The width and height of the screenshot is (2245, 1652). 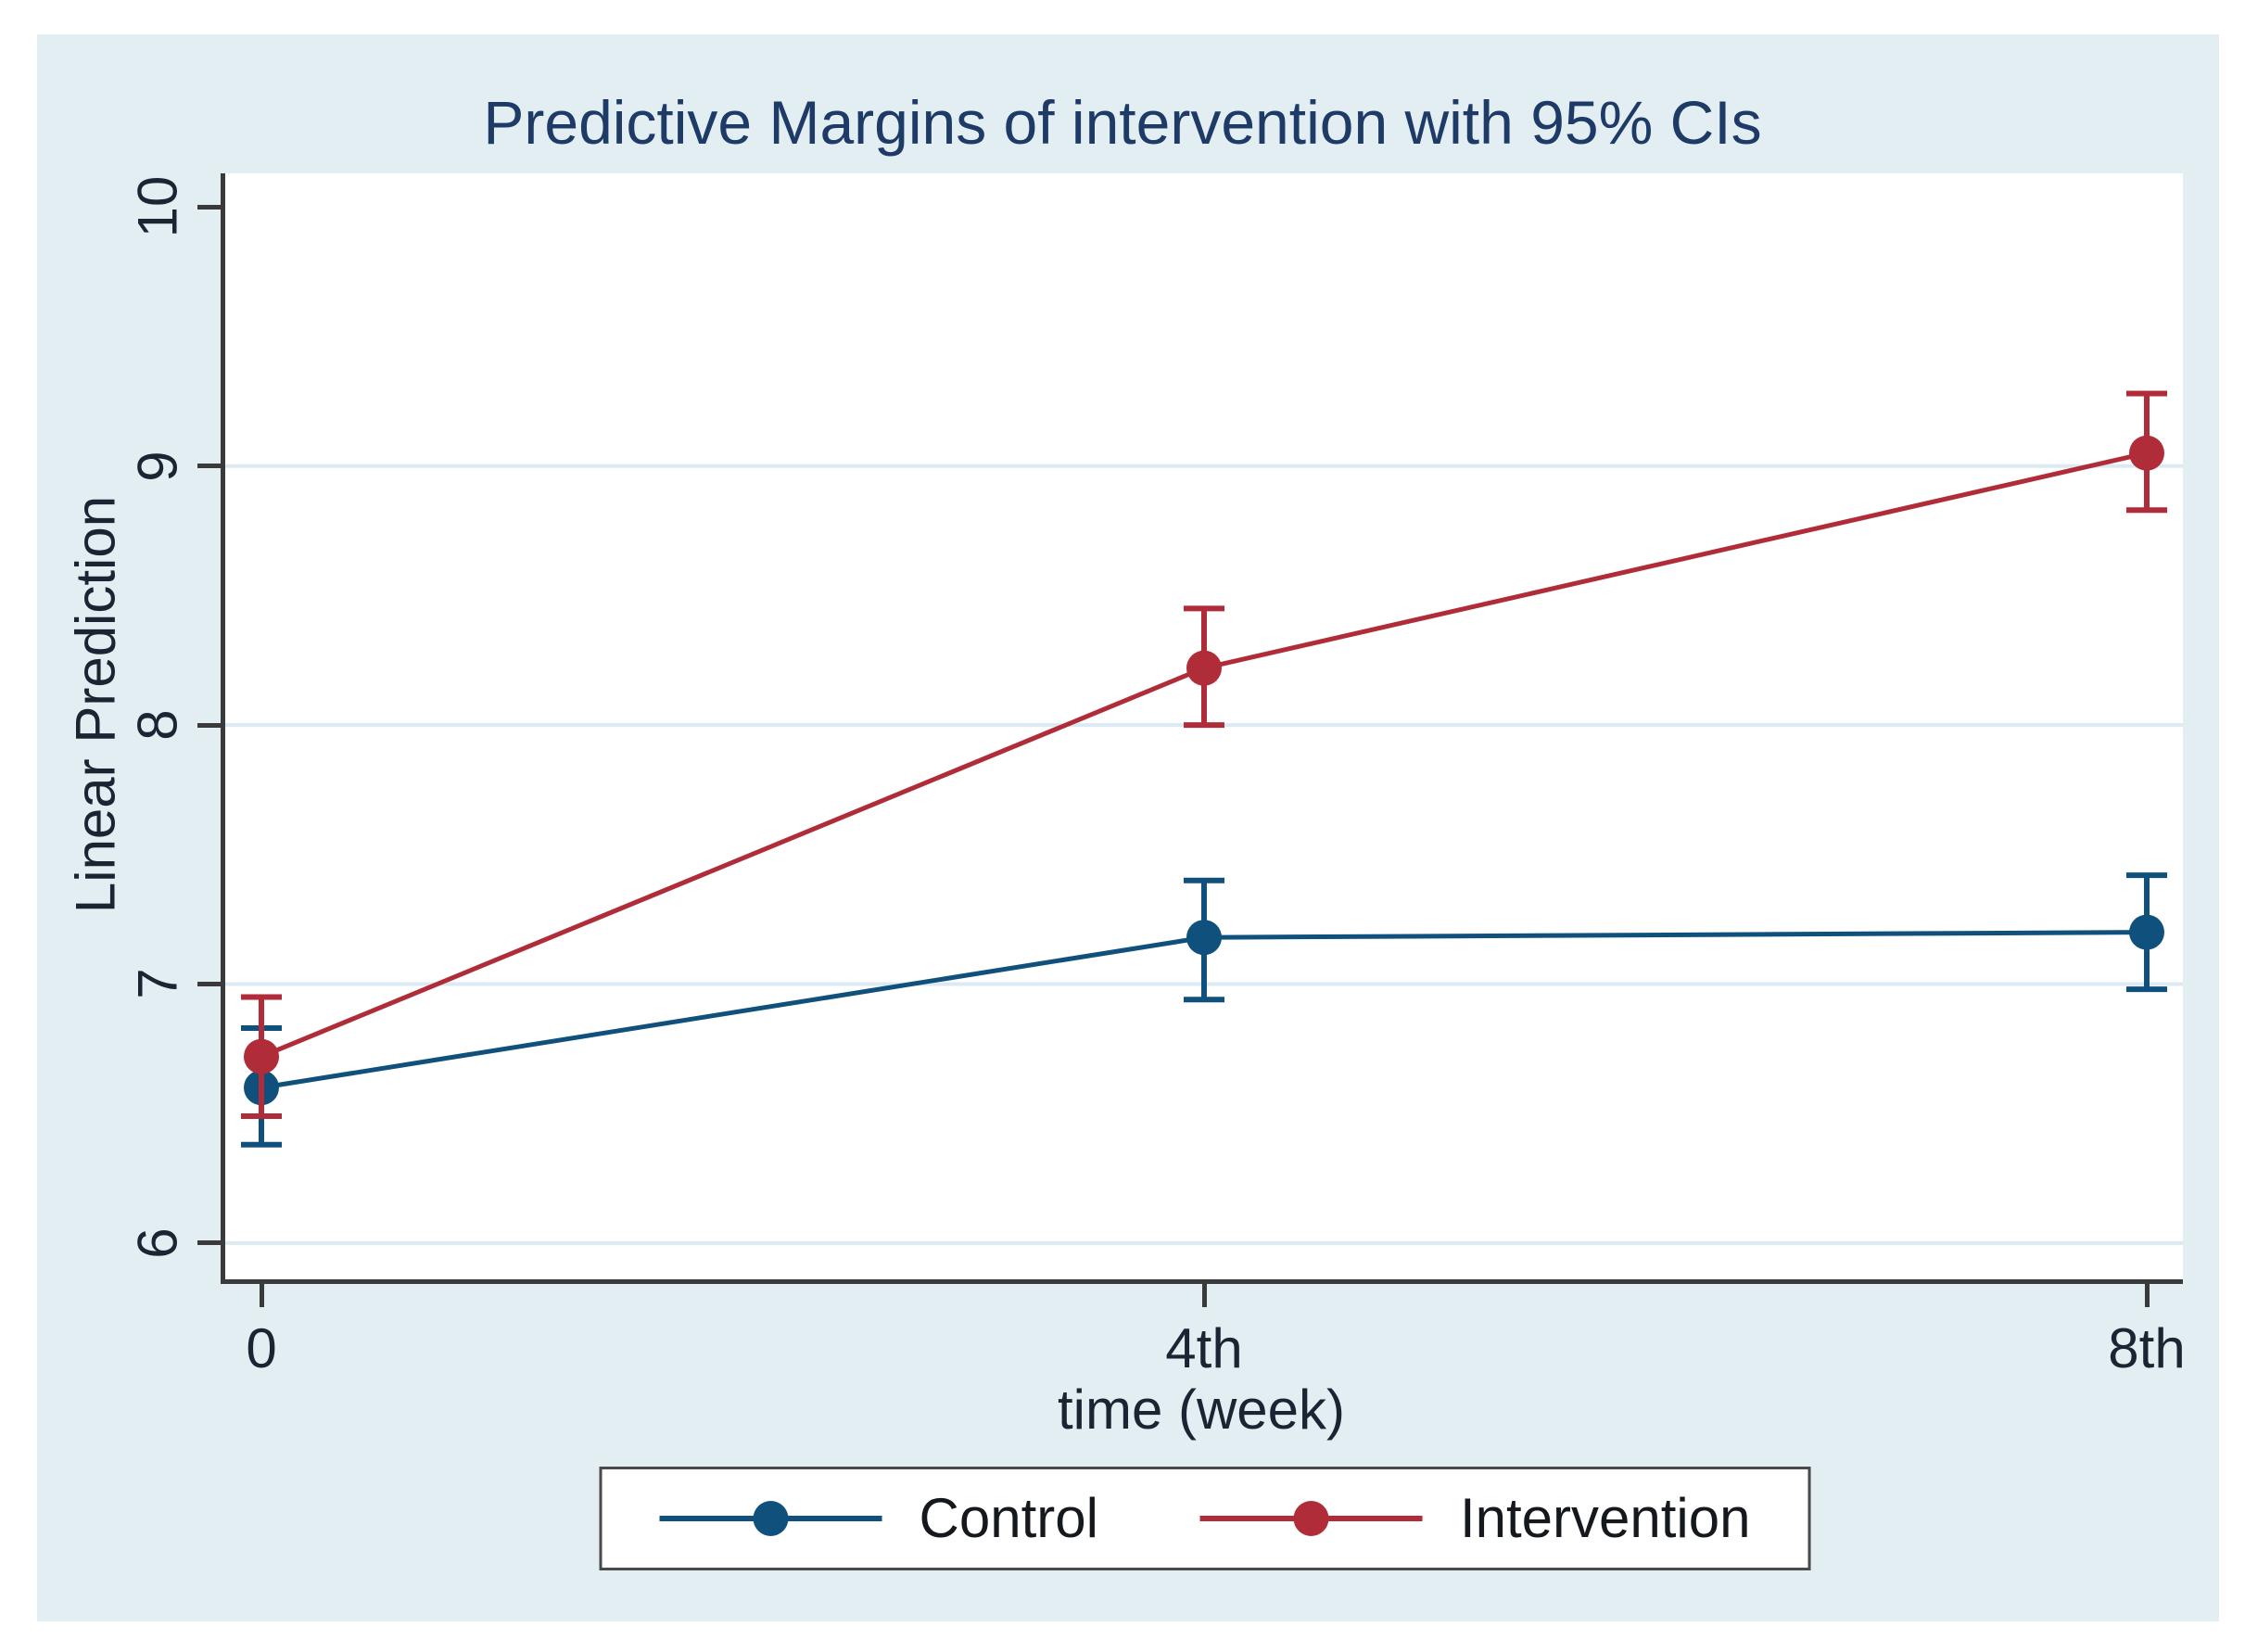 I want to click on legend-marker-control, so click(x=770, y=1518).